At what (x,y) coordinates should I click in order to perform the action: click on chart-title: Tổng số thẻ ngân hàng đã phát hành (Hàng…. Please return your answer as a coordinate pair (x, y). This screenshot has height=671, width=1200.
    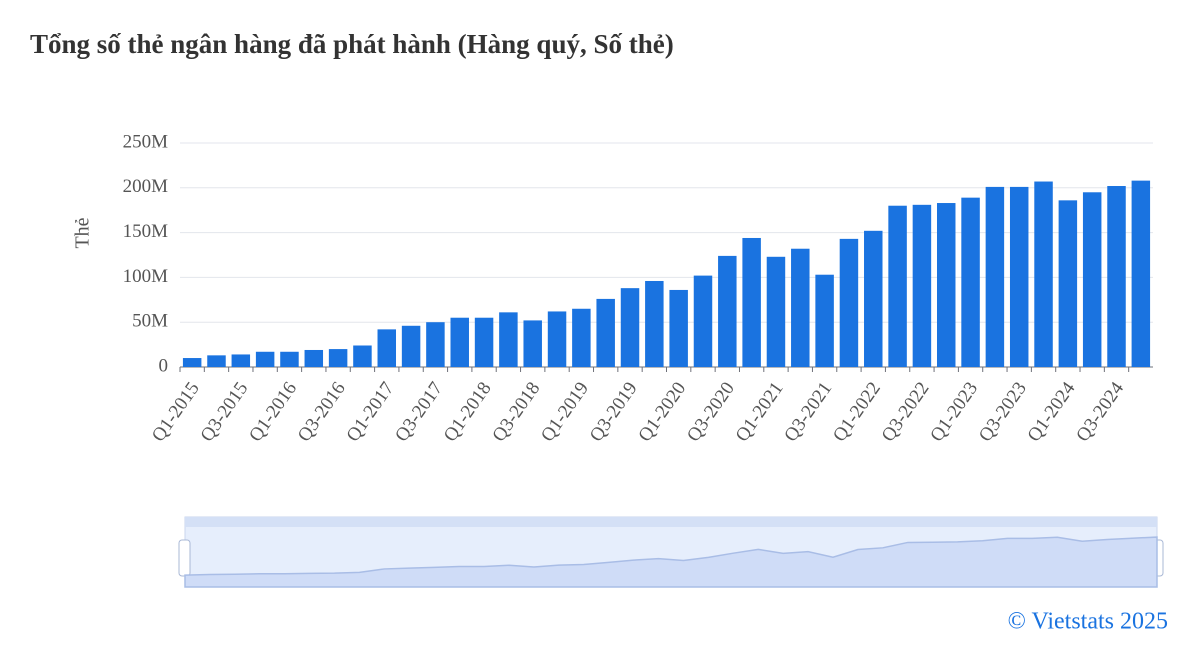
    Looking at the image, I should click on (352, 44).